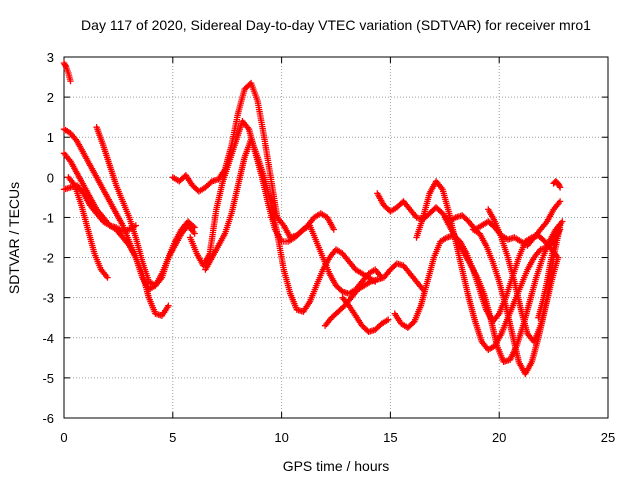  What do you see at coordinates (48, 418) in the screenshot?
I see `y-tick-label: -6` at bounding box center [48, 418].